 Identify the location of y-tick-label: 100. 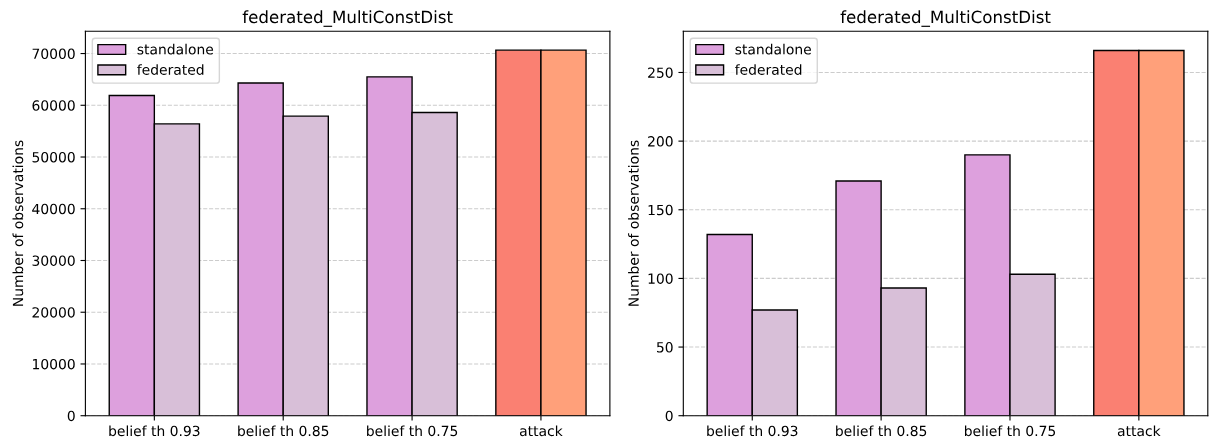
(660, 278).